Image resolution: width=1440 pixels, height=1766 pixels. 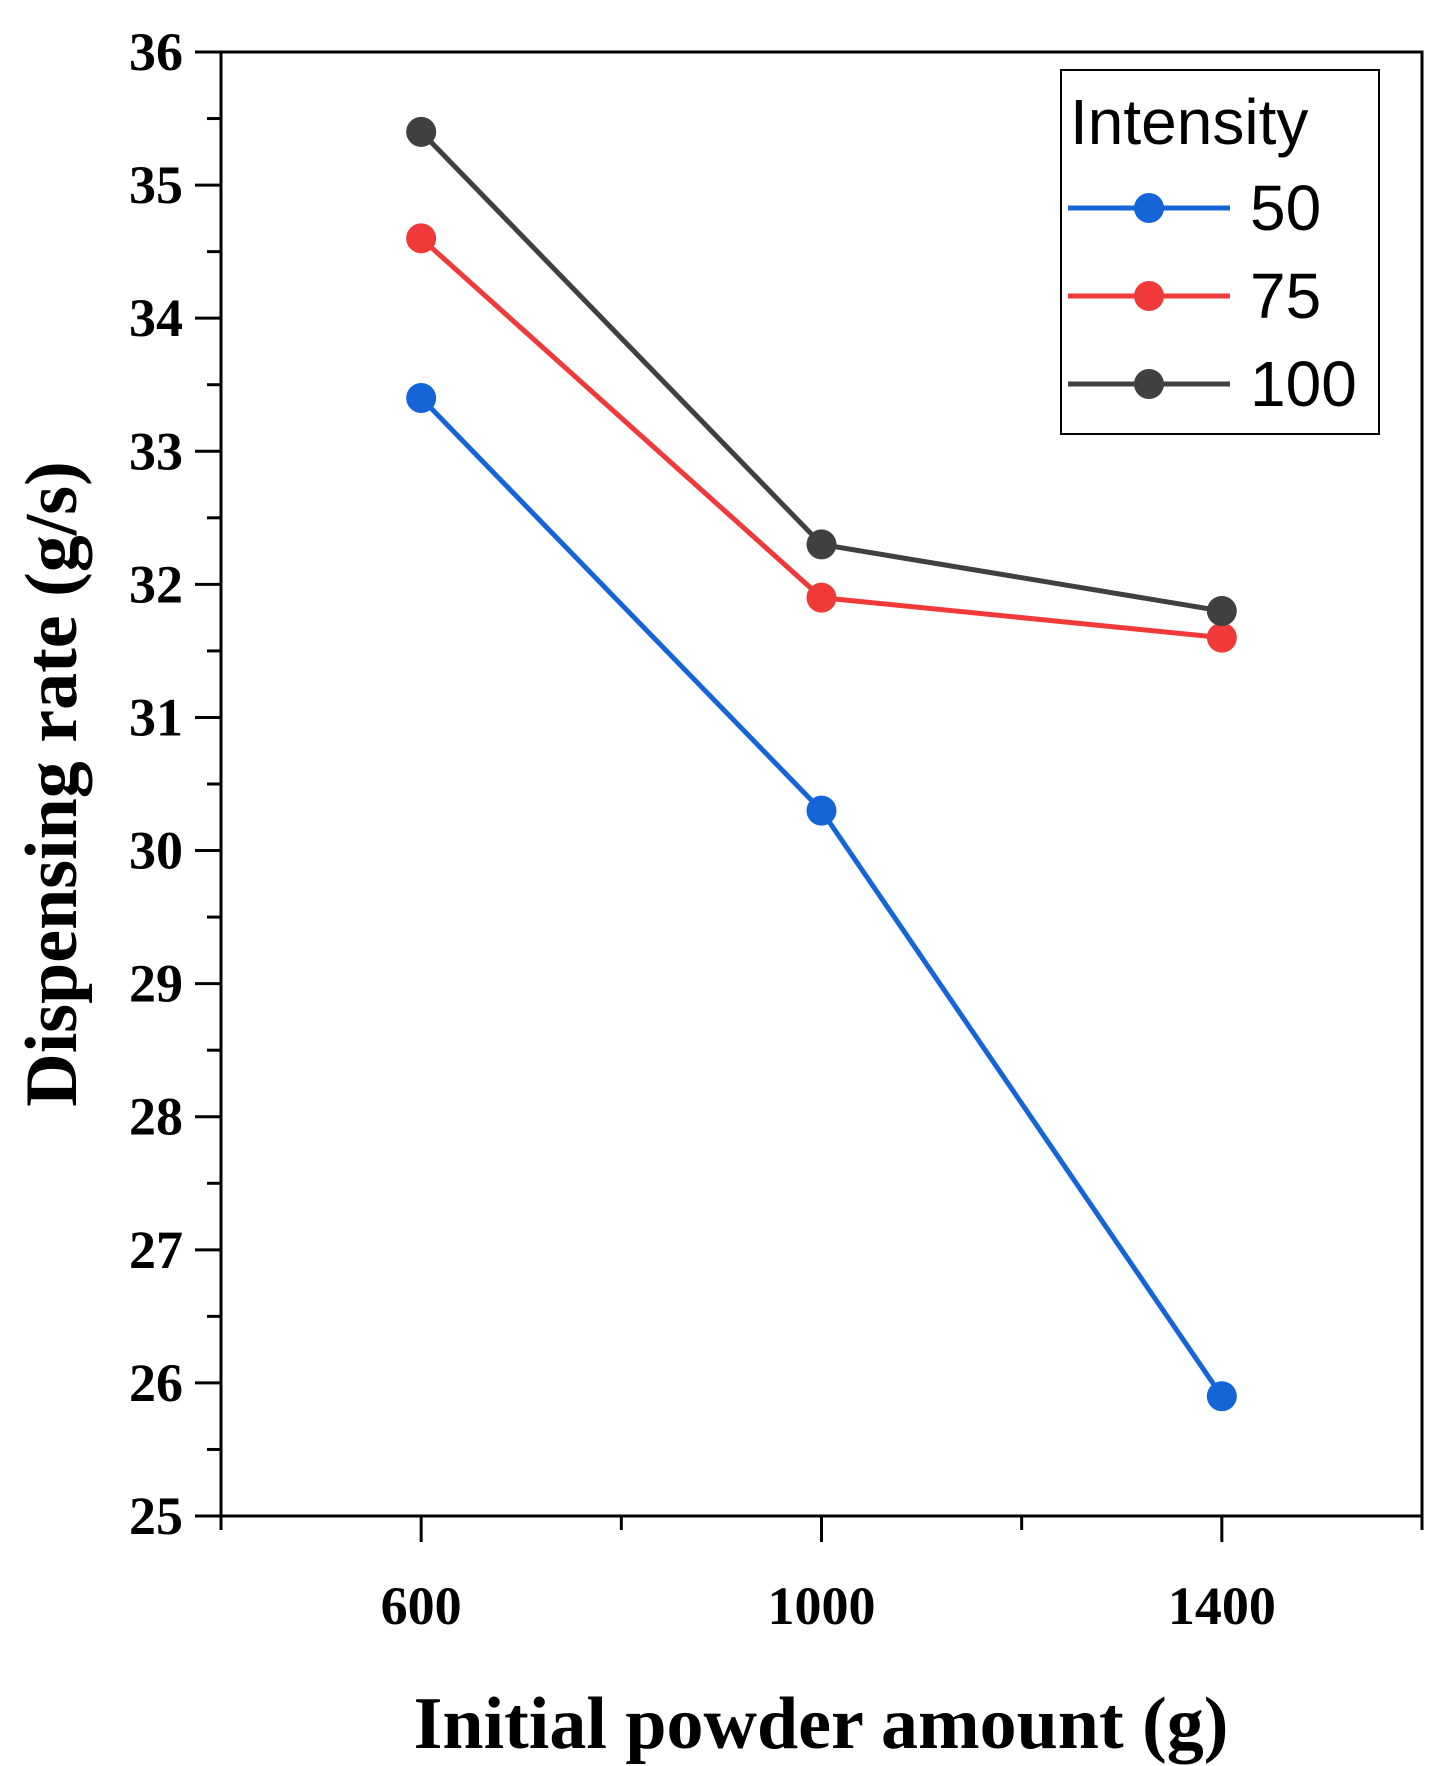 What do you see at coordinates (156, 717) in the screenshot?
I see `y-tick-label: 31` at bounding box center [156, 717].